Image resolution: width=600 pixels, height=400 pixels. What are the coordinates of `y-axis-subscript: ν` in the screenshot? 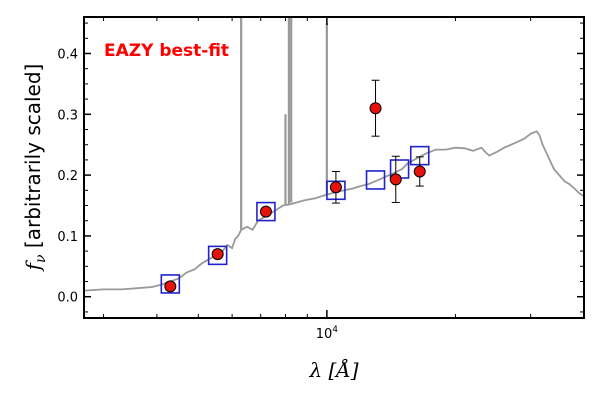 It's located at (41, 258).